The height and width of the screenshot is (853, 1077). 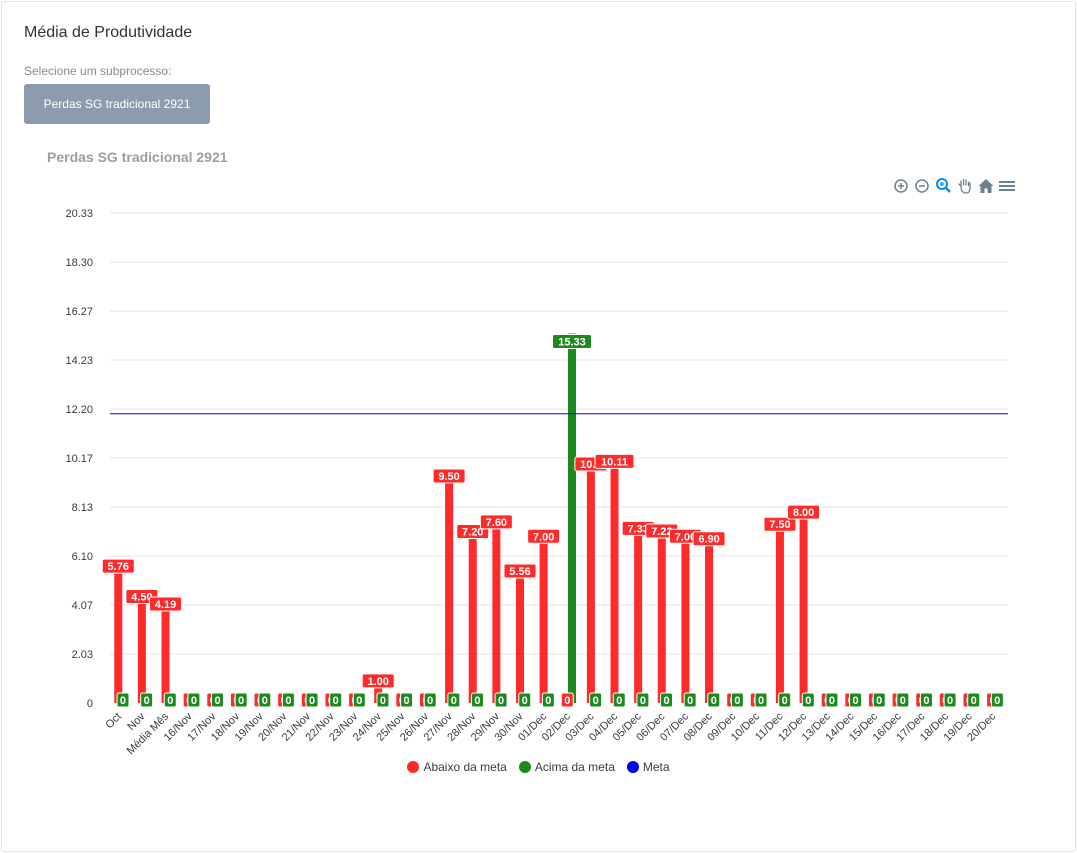 I want to click on data-label-abaixo: 7.00, so click(x=543, y=537).